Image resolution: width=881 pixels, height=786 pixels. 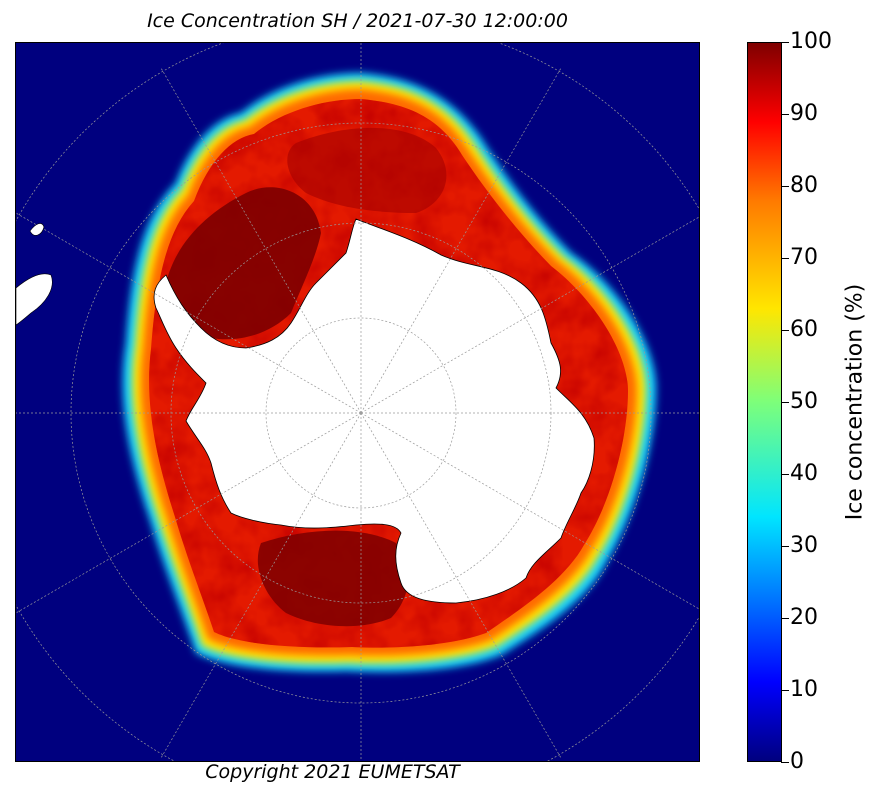 I want to click on colorbar-tick-label: 50, so click(x=804, y=401).